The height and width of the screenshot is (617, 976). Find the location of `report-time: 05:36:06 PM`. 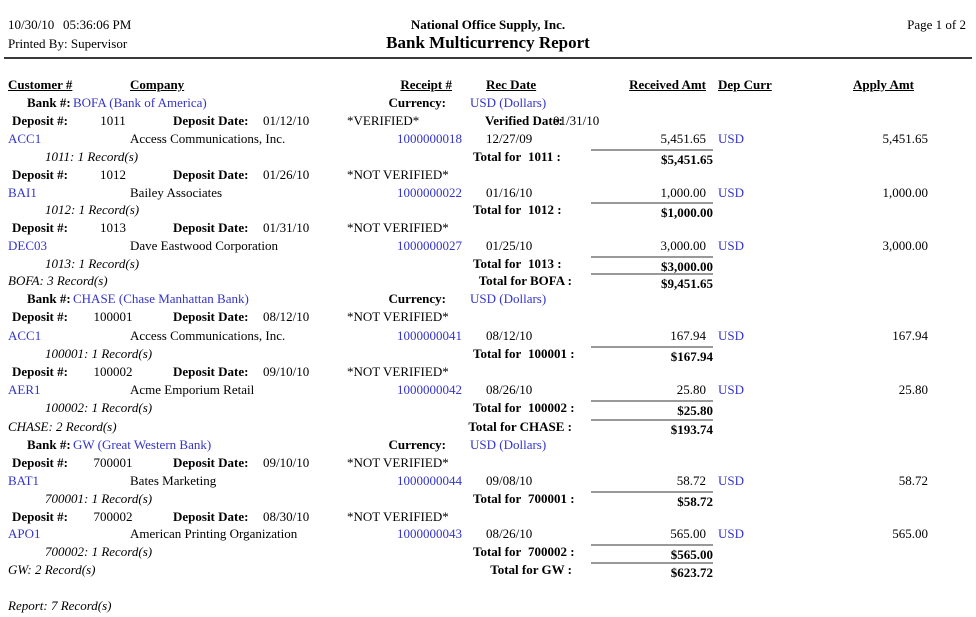

report-time: 05:36:06 PM is located at coordinates (97, 24).